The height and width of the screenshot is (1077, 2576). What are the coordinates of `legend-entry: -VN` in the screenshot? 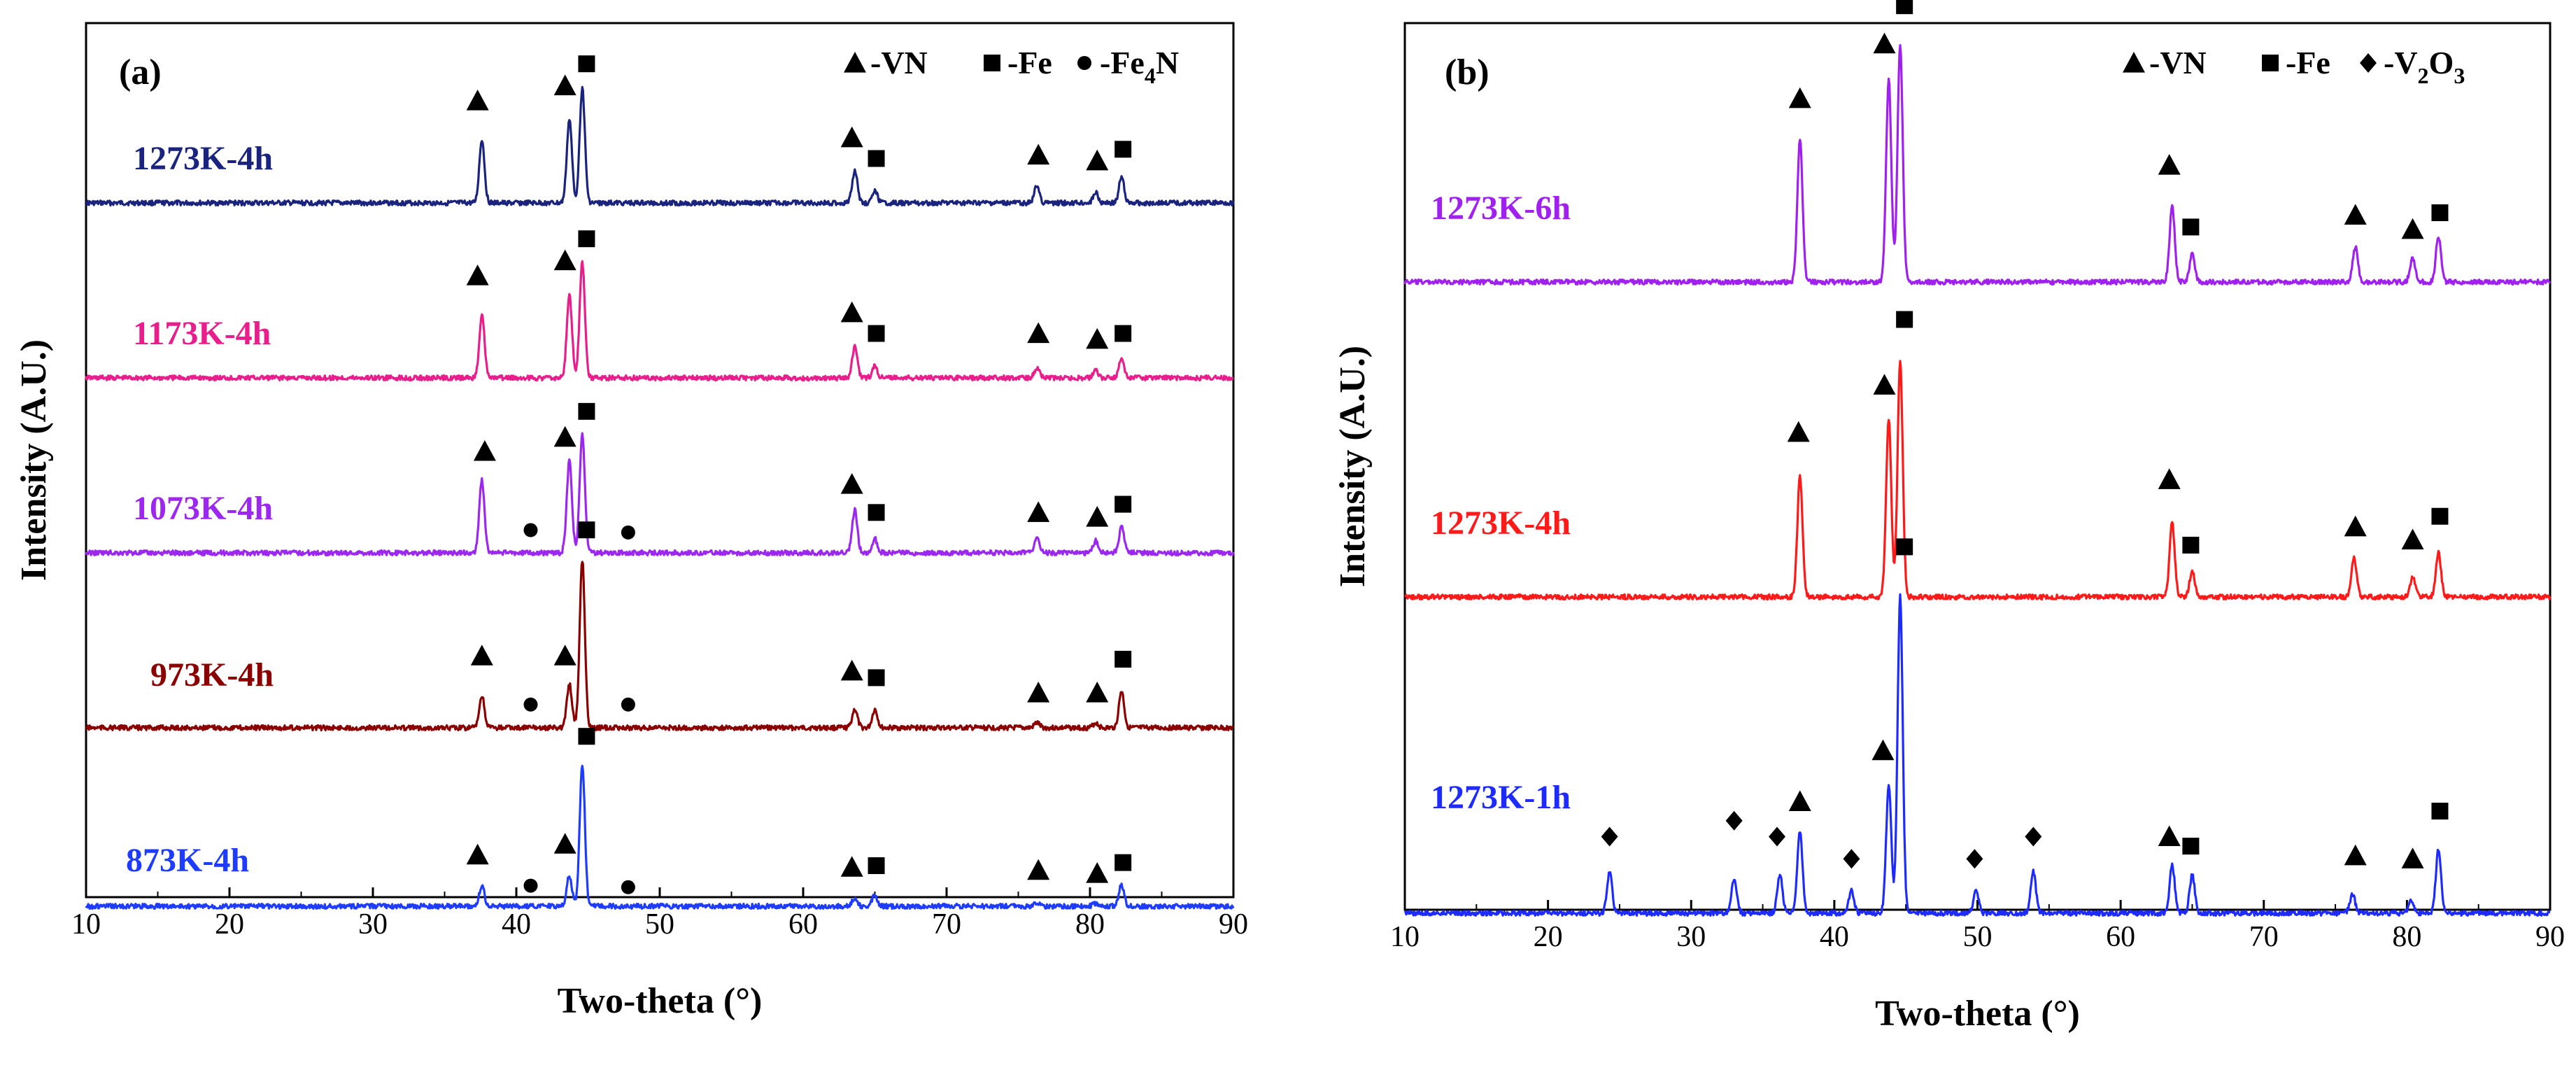 It's located at (886, 62).